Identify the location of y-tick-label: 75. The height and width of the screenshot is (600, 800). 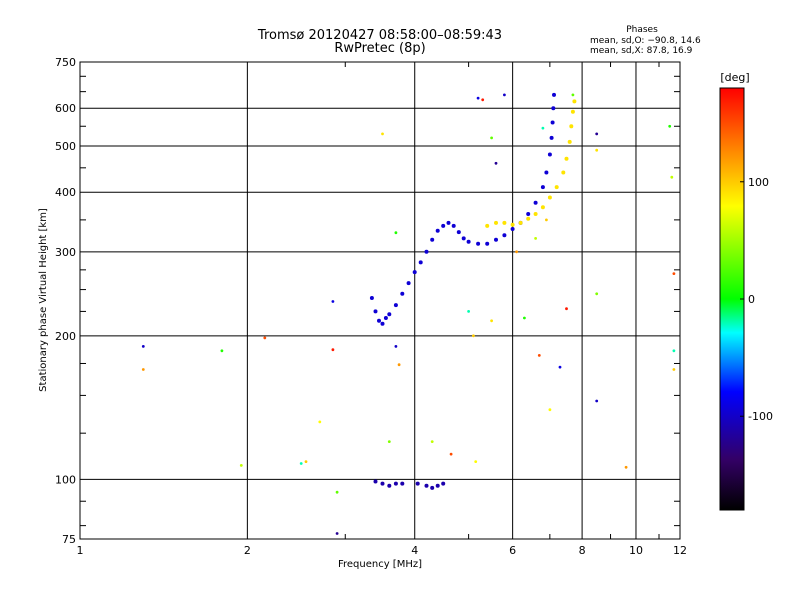
(69, 539).